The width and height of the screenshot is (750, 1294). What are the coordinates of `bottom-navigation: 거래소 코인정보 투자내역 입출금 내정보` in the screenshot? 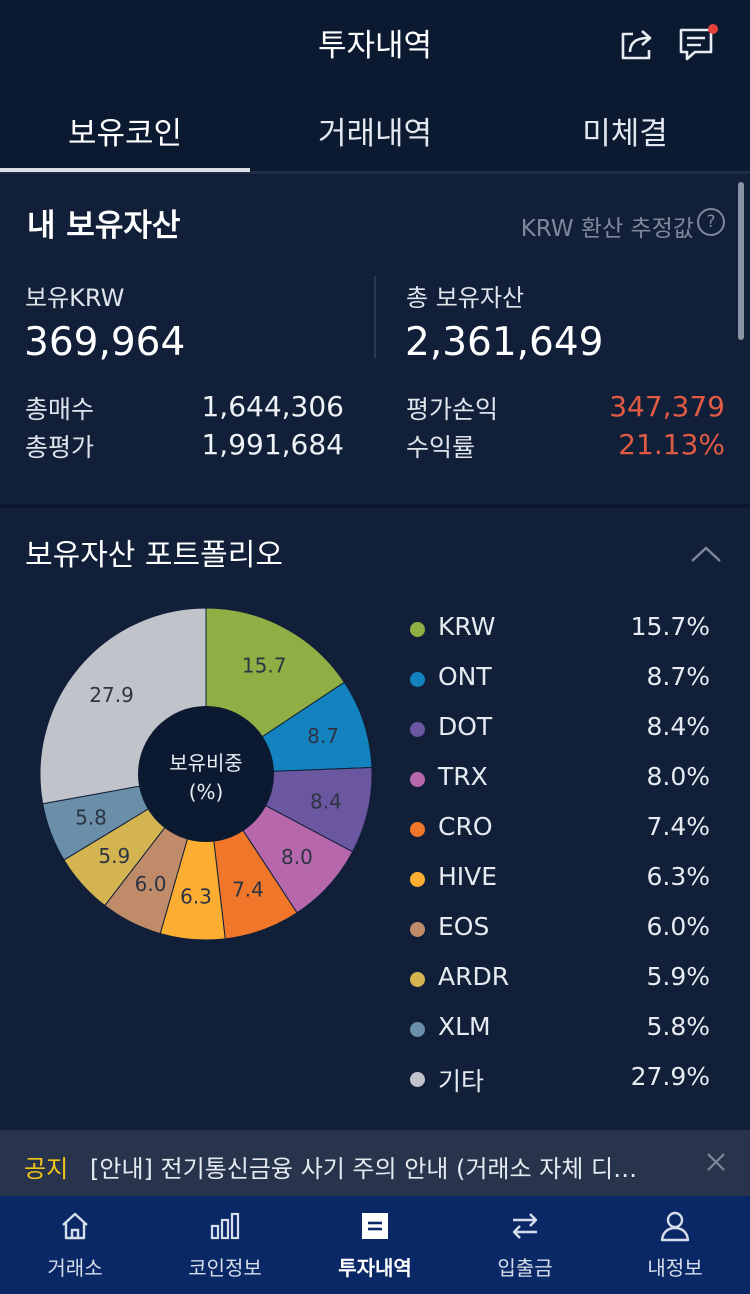 It's located at (375, 1245).